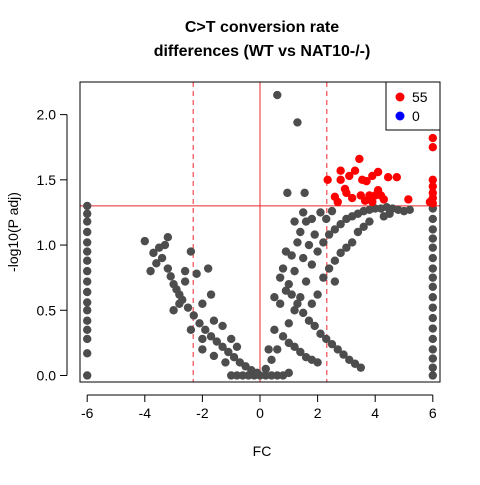  What do you see at coordinates (262, 51) in the screenshot?
I see `chart-title-line2: differences (WT vs NAT10-/-)` at bounding box center [262, 51].